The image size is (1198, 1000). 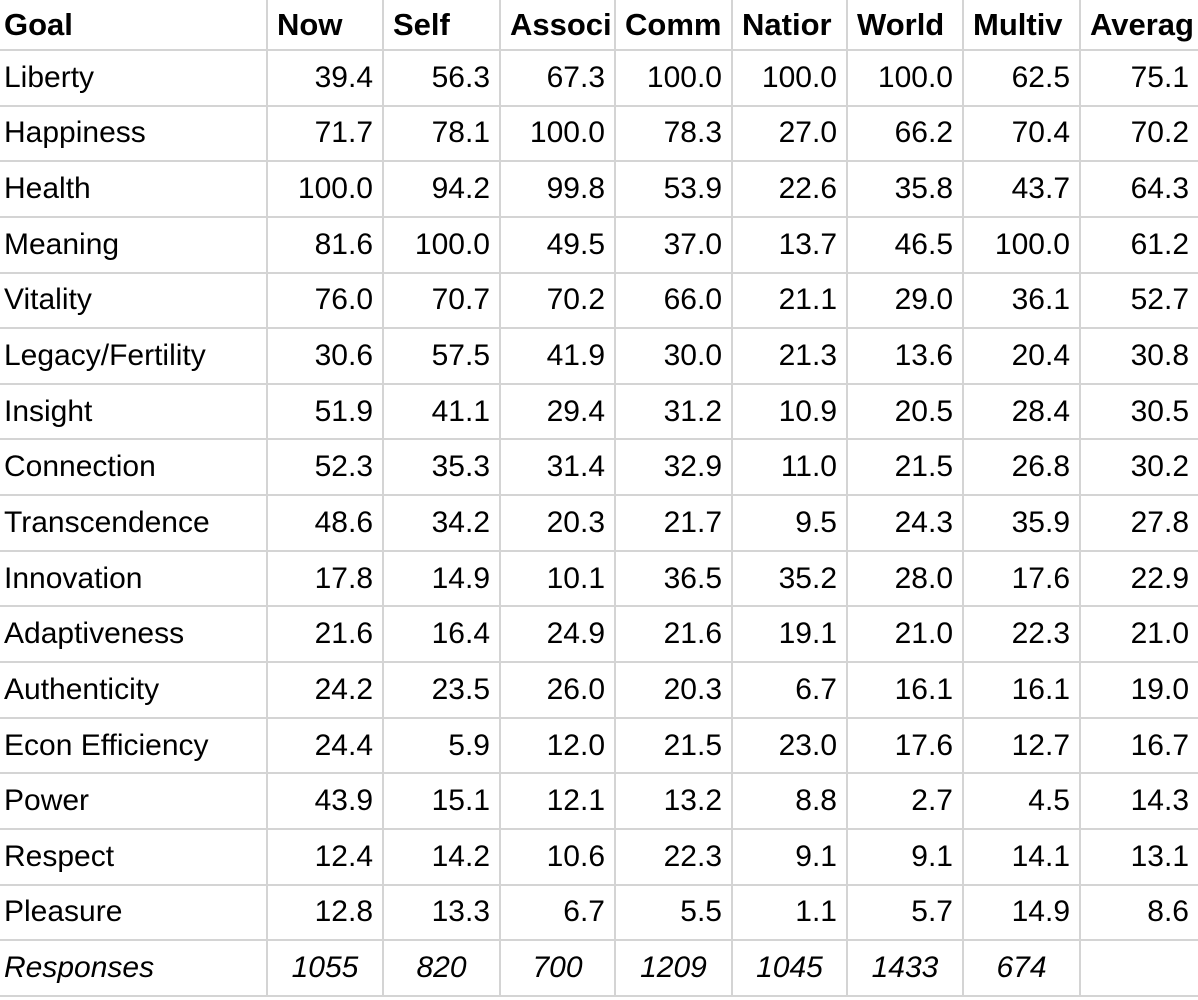 What do you see at coordinates (134, 523) in the screenshot?
I see `goal-cell: Transcendence` at bounding box center [134, 523].